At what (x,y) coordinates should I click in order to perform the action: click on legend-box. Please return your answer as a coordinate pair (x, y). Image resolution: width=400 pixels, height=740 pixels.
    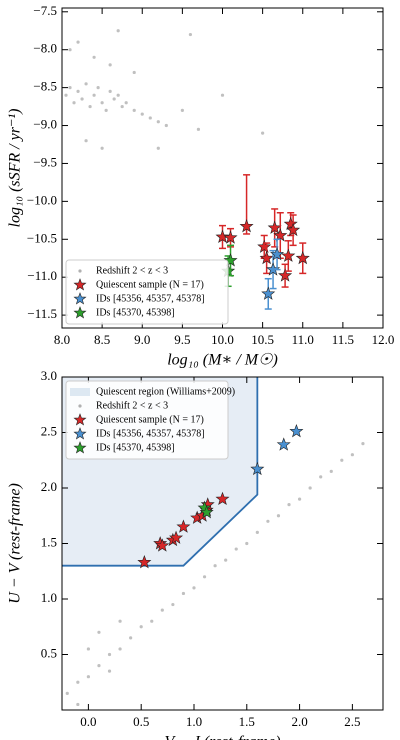
    Looking at the image, I should click on (147, 420).